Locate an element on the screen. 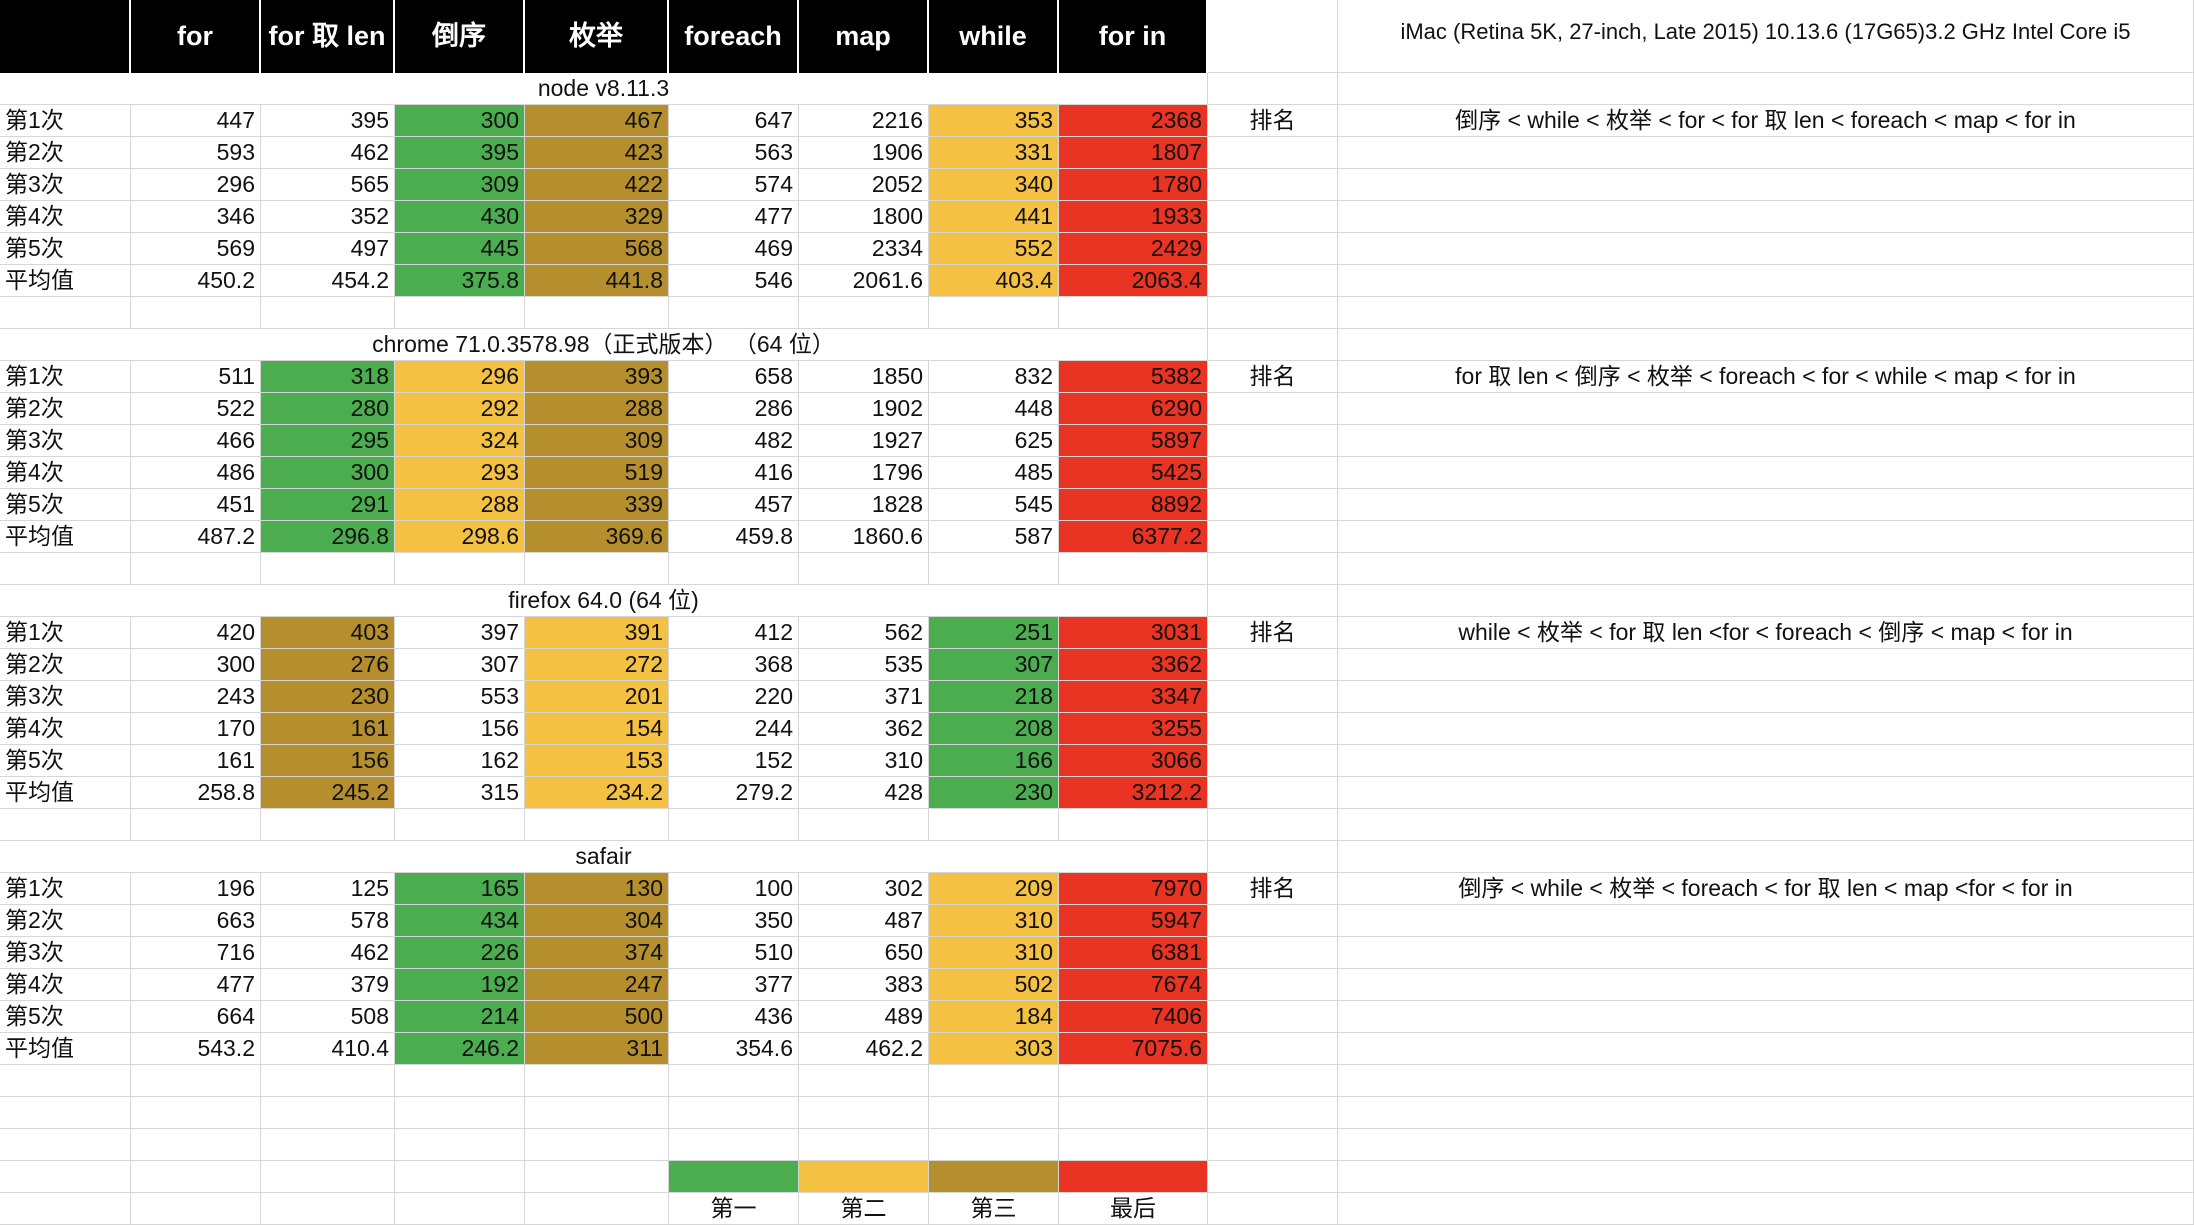 The height and width of the screenshot is (1225, 2194). value-cell: 1933 is located at coordinates (1133, 217).